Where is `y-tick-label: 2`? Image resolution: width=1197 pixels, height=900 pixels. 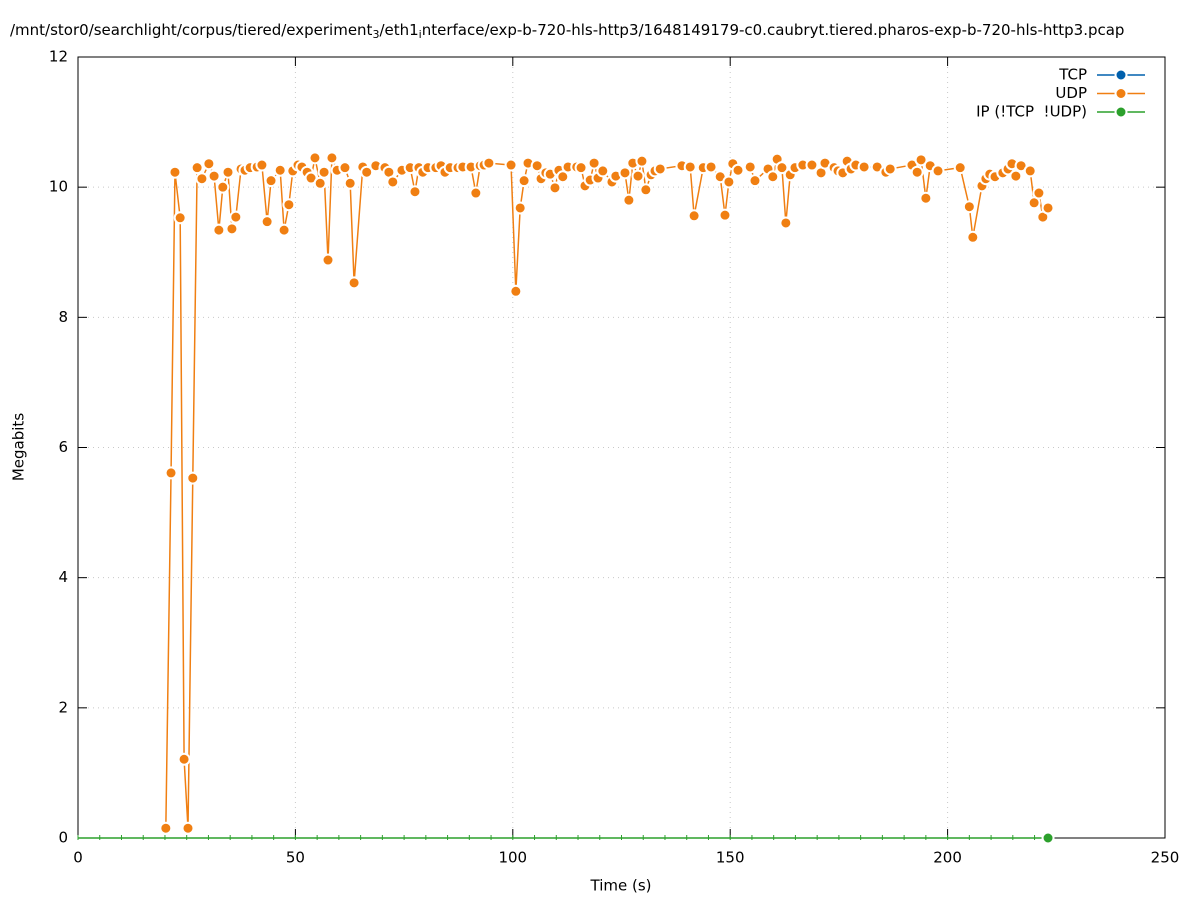 y-tick-label: 2 is located at coordinates (63, 707).